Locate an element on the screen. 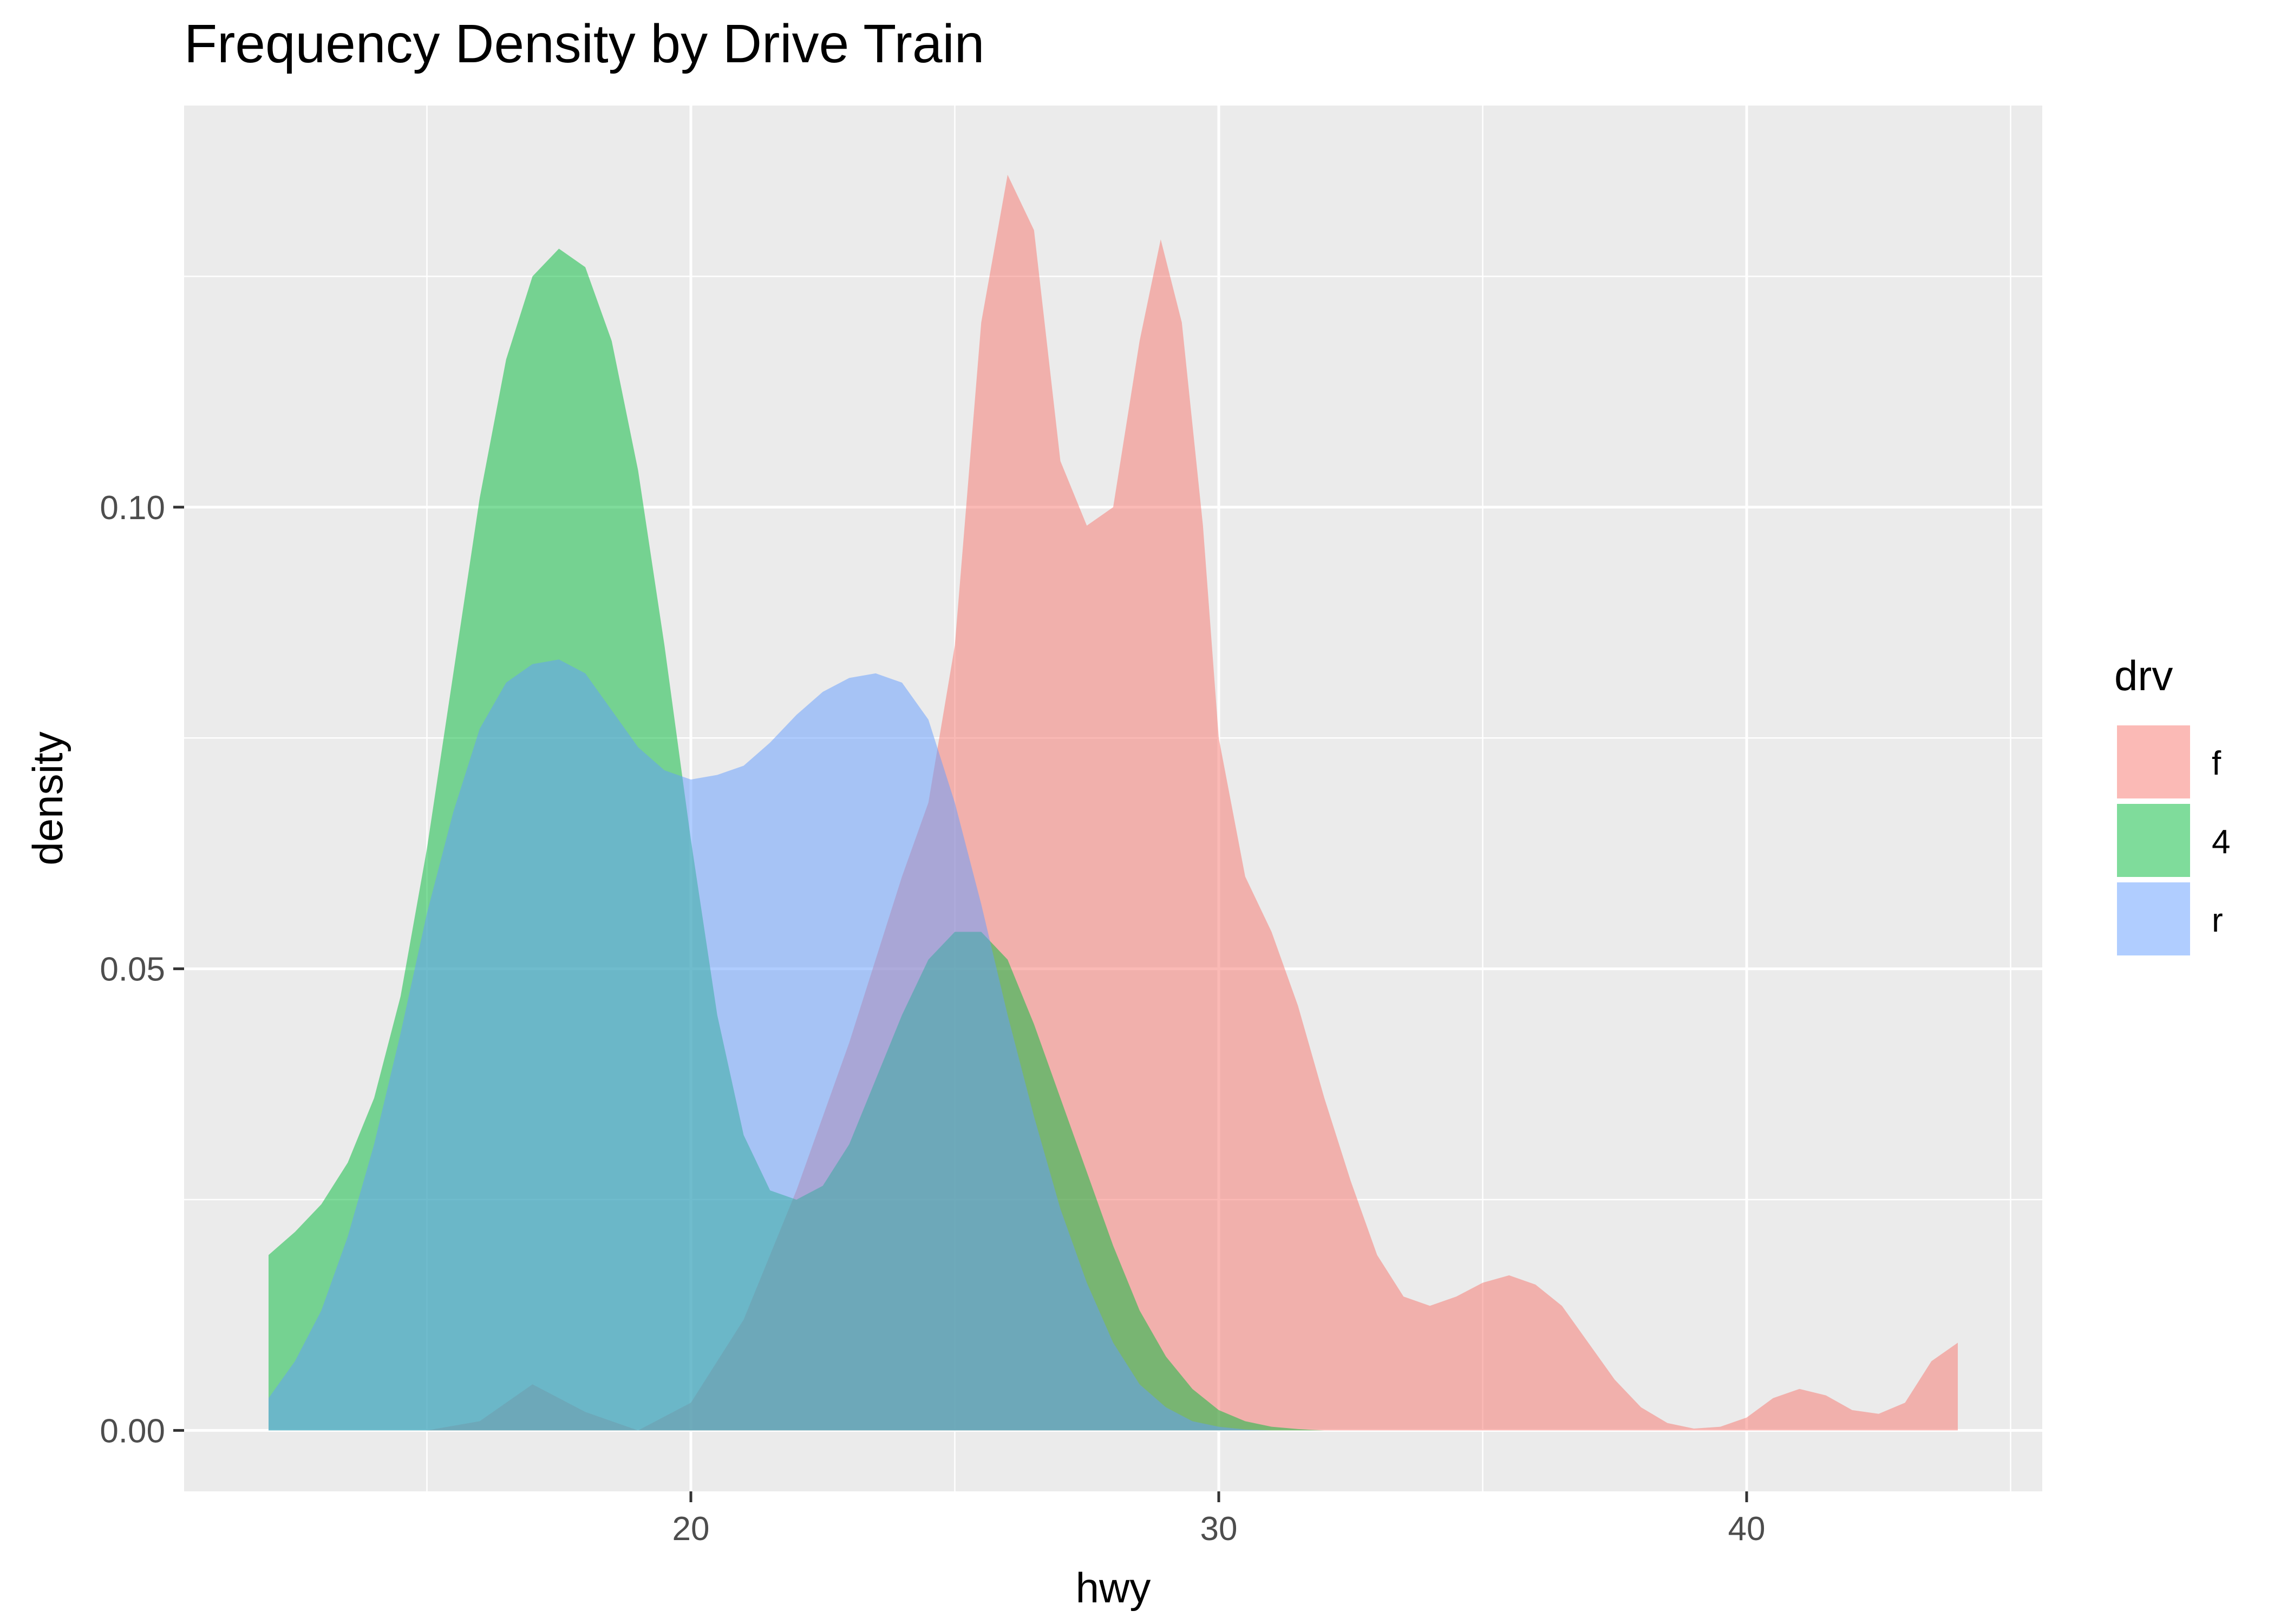 The width and height of the screenshot is (2274, 1624). legend-label-f: f is located at coordinates (2216, 763).